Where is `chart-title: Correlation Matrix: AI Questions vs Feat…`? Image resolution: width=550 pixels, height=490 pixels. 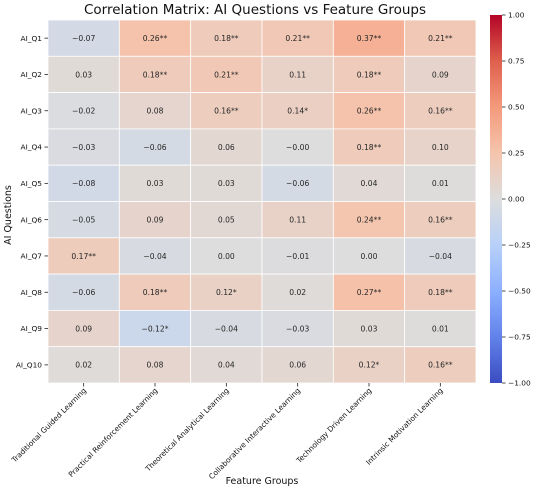
chart-title: Correlation Matrix: AI Questions vs Feat… is located at coordinates (255, 10).